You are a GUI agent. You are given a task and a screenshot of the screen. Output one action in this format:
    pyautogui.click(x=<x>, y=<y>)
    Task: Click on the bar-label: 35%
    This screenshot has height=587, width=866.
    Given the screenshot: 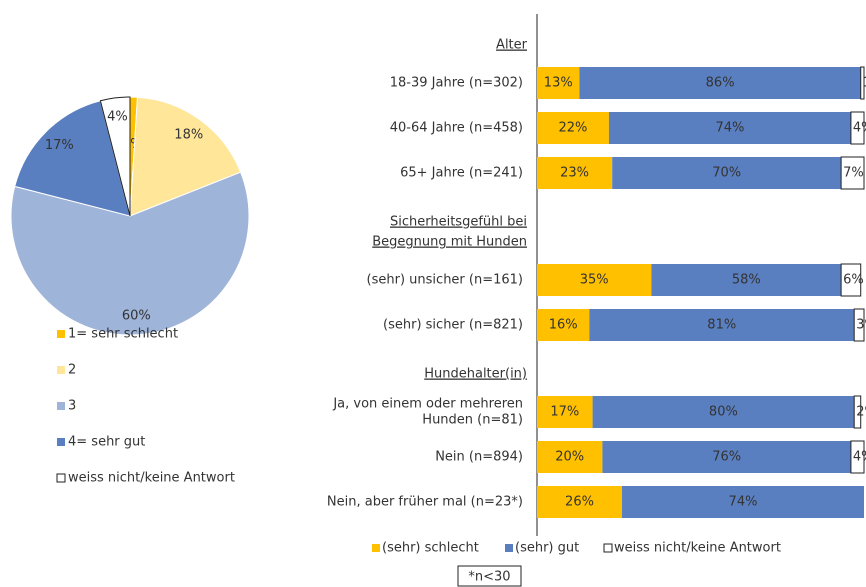 What is the action you would take?
    pyautogui.click(x=594, y=280)
    